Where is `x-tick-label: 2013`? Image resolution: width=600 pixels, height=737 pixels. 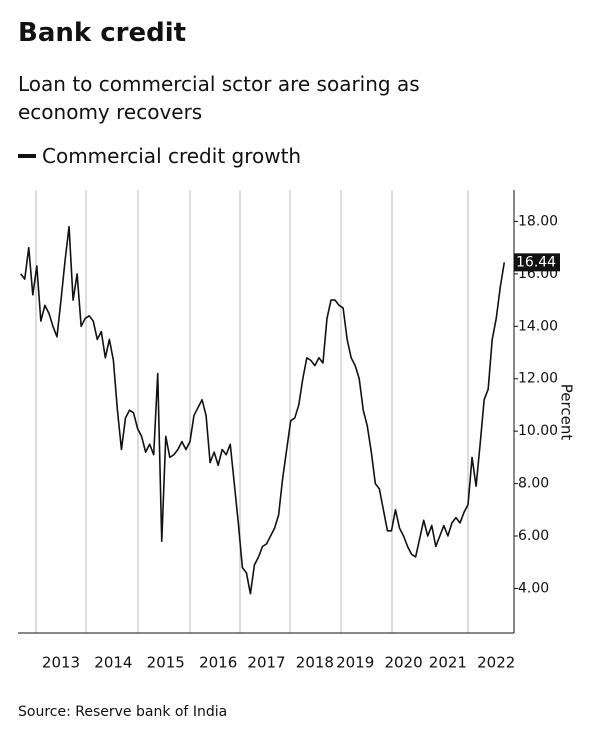
x-tick-label: 2013 is located at coordinates (61, 663).